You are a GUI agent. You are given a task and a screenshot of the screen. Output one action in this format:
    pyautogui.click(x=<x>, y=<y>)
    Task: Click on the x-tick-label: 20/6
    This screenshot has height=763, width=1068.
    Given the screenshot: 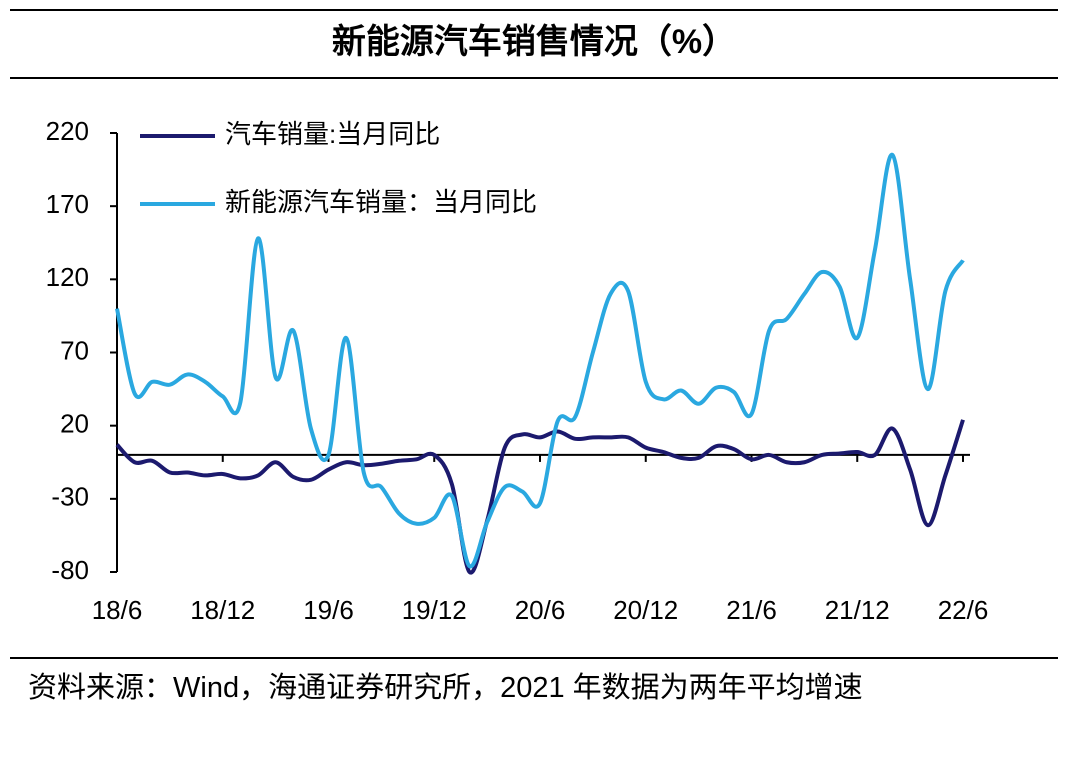 What is the action you would take?
    pyautogui.click(x=540, y=610)
    